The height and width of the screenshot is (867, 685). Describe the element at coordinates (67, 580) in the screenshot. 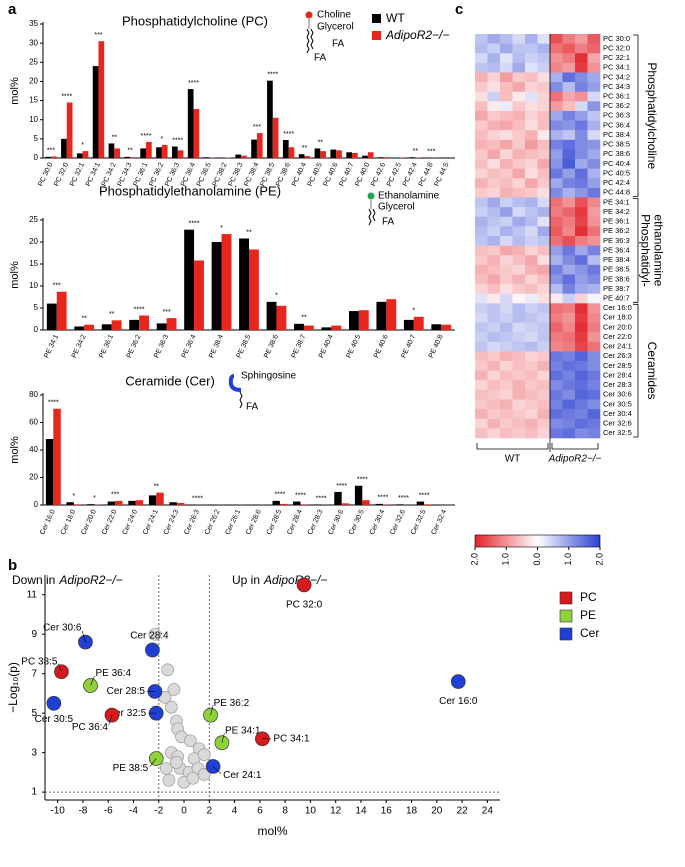

I see `annotation: Down in AdipoR2−/−` at that location.